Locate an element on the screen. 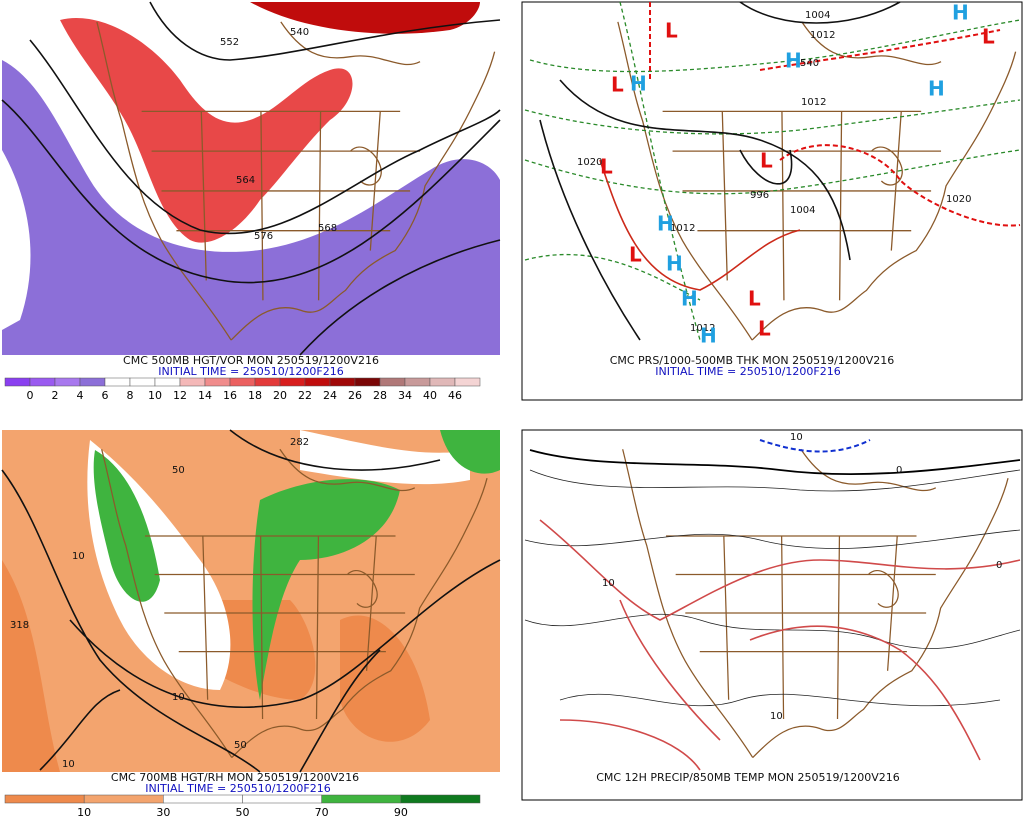  colorbar-label: 2 is located at coordinates (55, 395).